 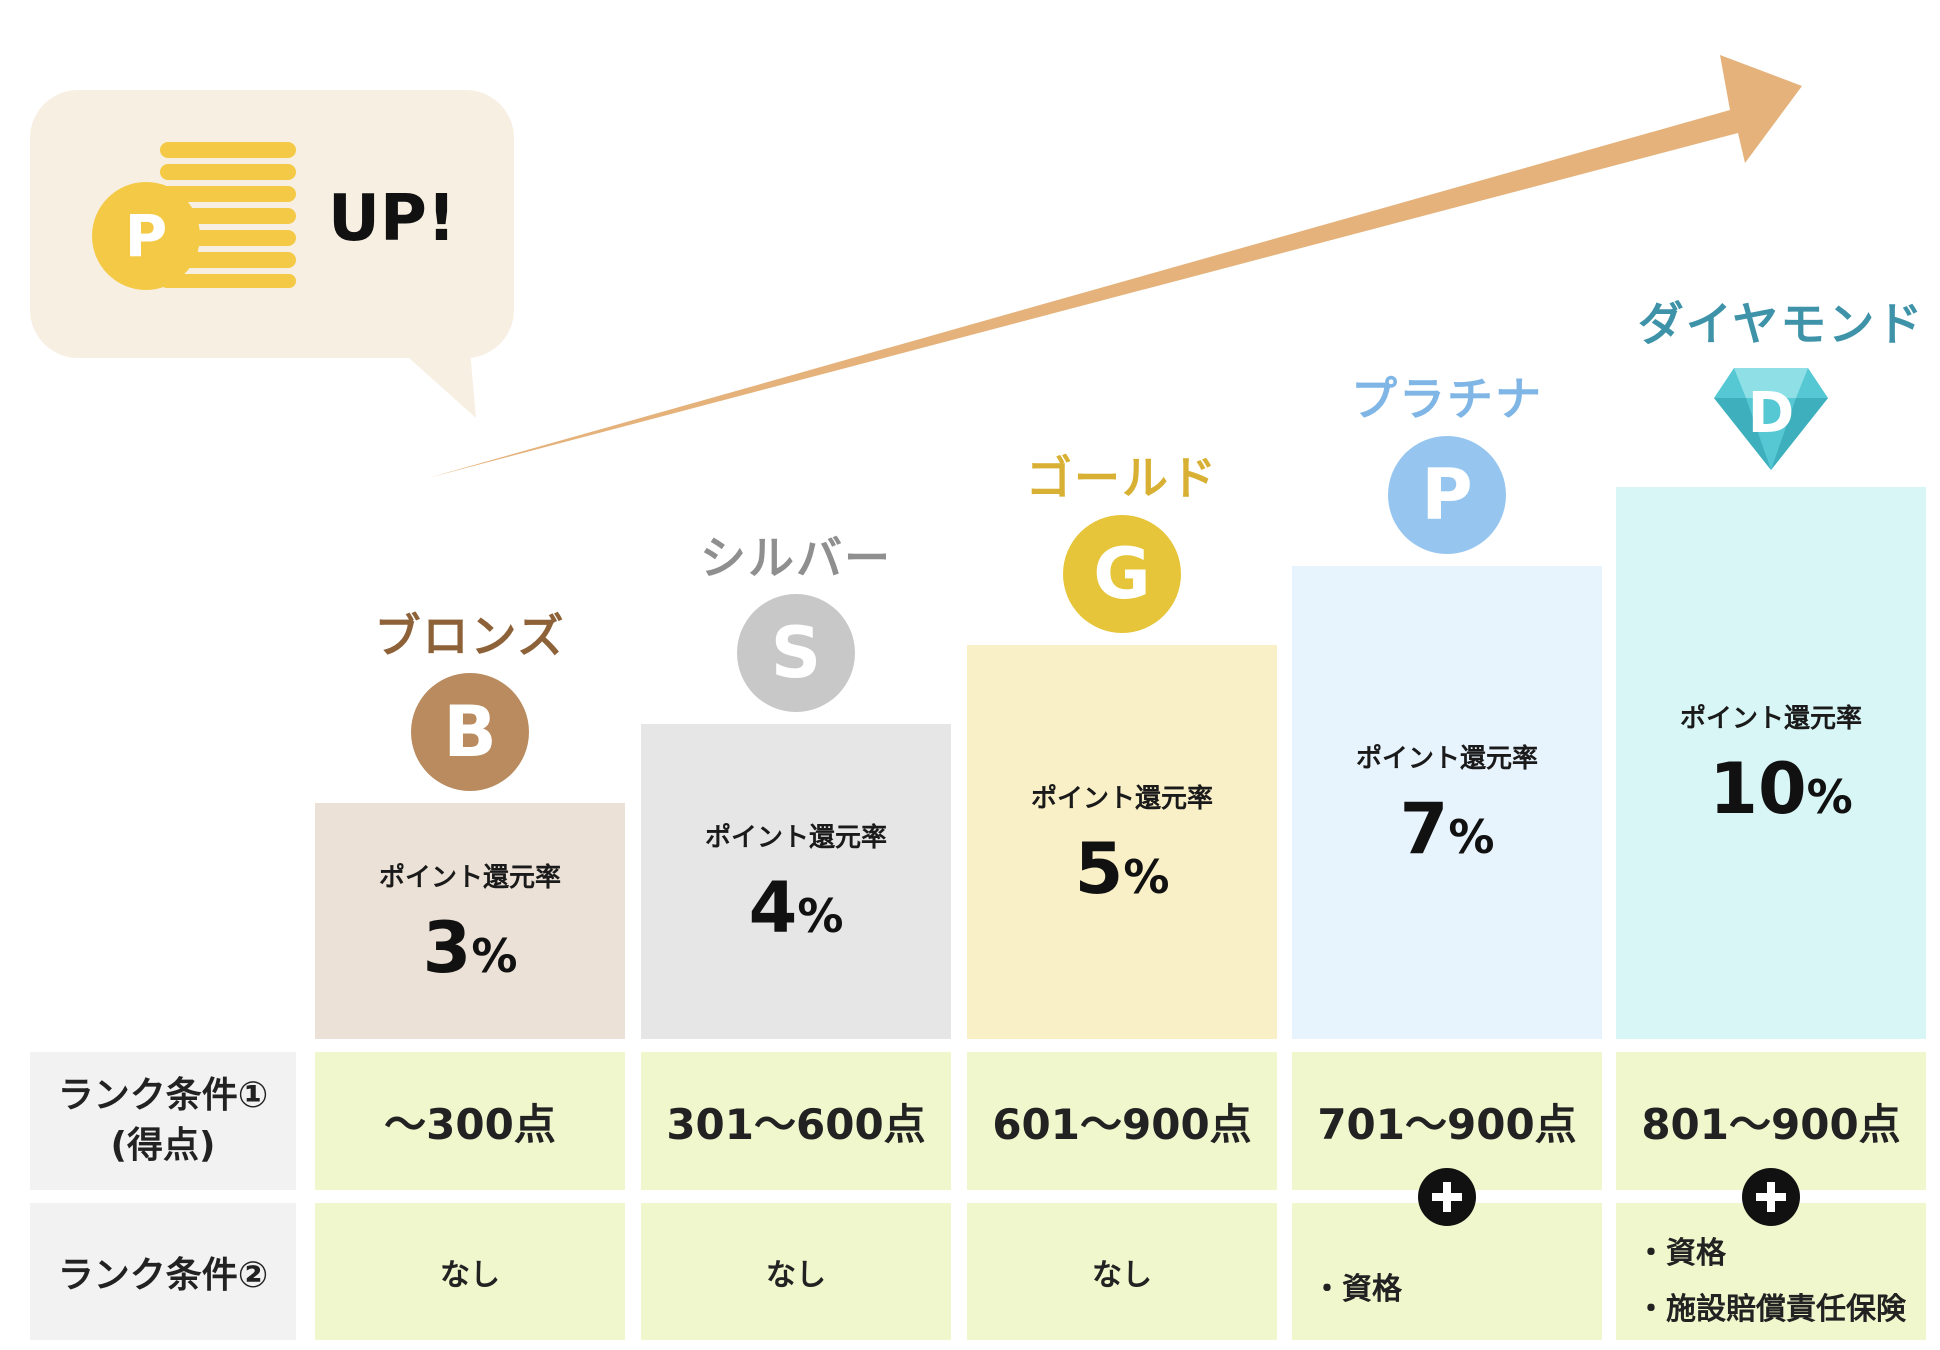 What do you see at coordinates (470, 948) in the screenshot?
I see `rate-value-bronze: 3%` at bounding box center [470, 948].